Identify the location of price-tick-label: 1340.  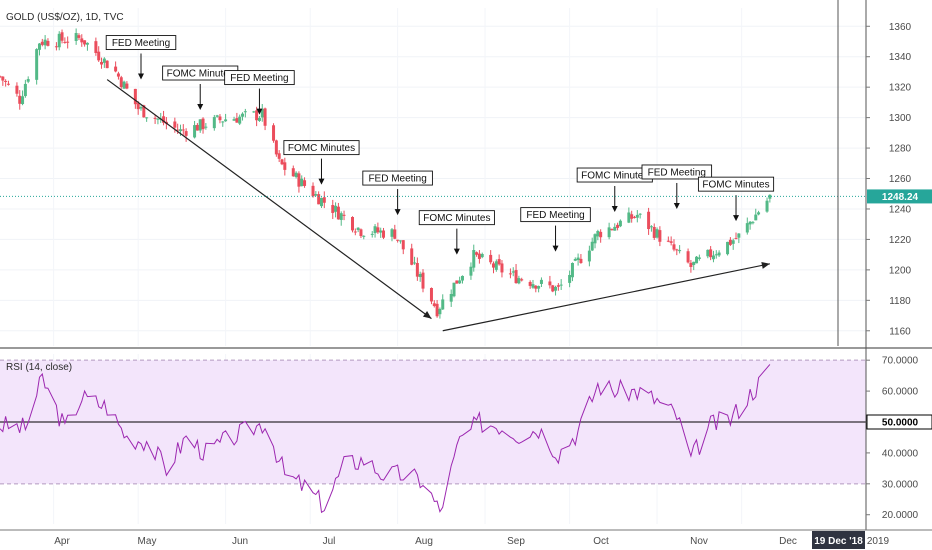
(900, 57).